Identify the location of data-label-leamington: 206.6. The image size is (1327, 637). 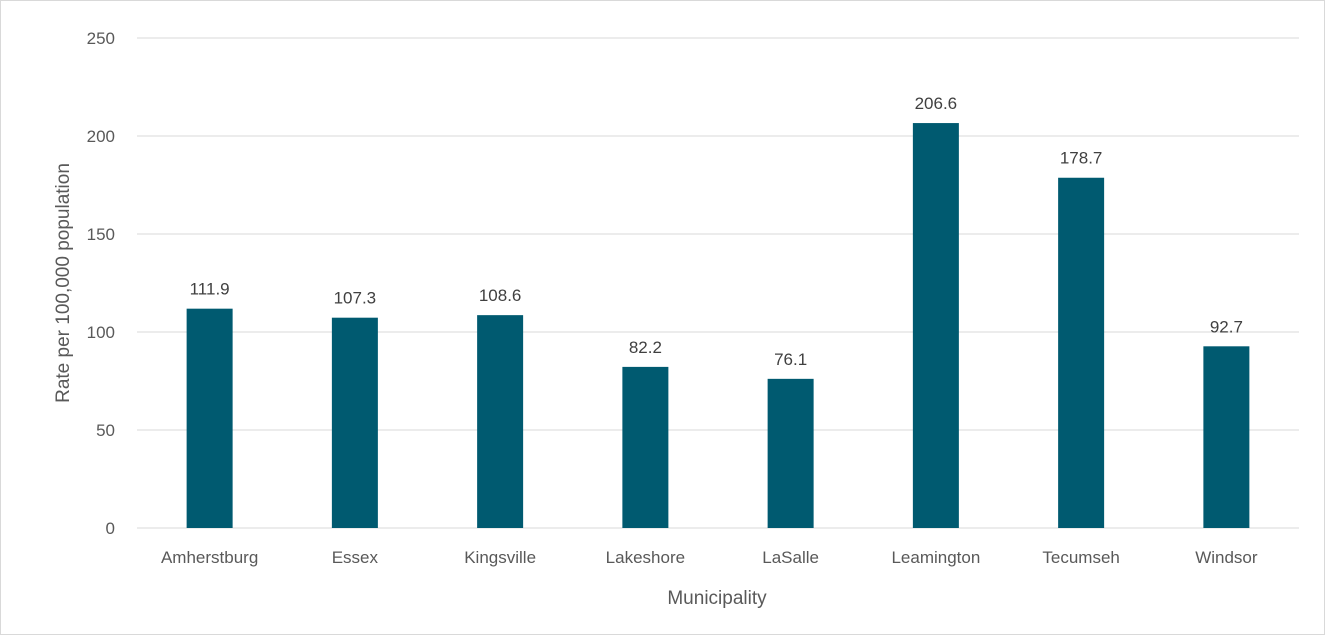
(936, 103).